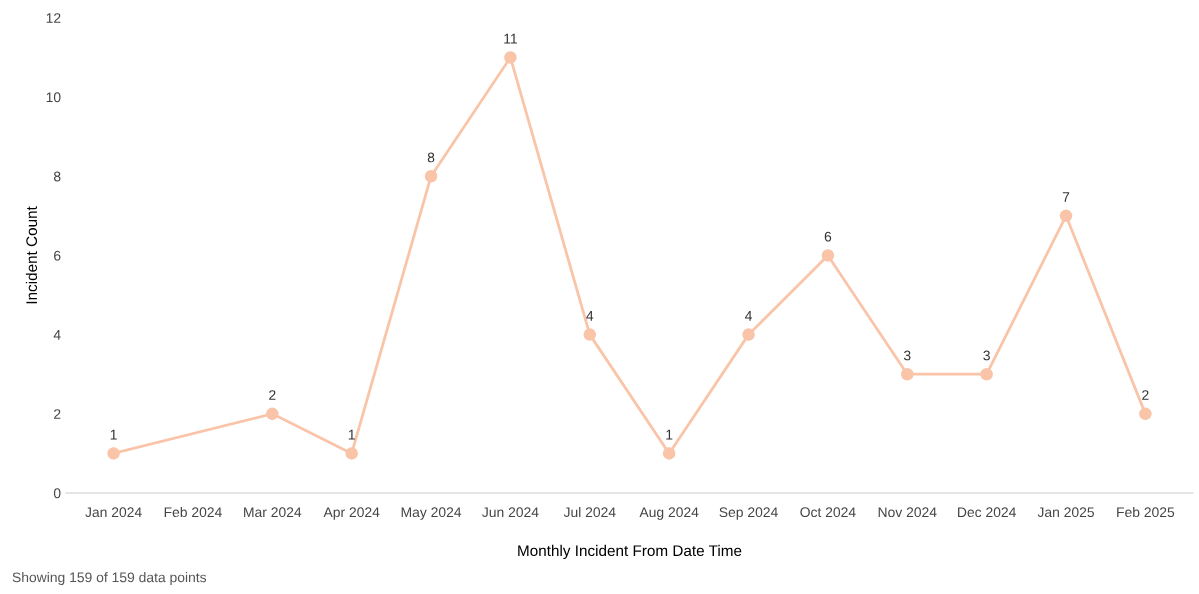 Image resolution: width=1199 pixels, height=594 pixels. I want to click on x-tick-label: Jul 2024, so click(589, 512).